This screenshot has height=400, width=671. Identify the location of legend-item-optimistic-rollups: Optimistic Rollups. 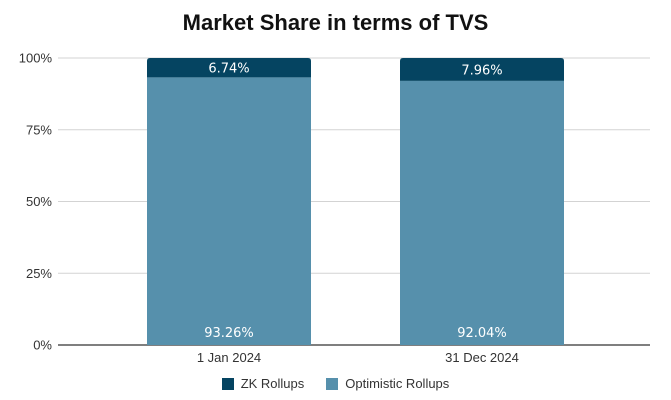
(387, 383).